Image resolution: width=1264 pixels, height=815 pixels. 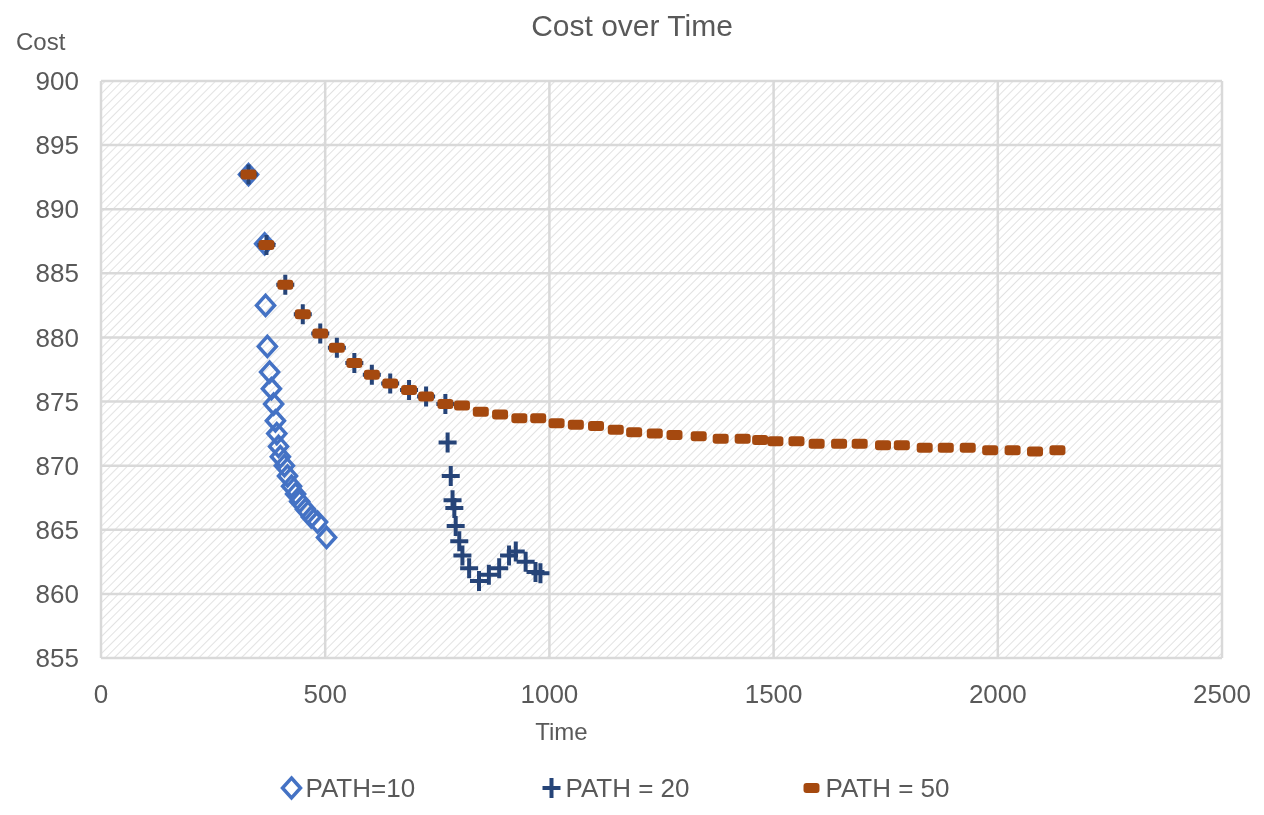 What do you see at coordinates (773, 694) in the screenshot?
I see `x-tick-label: 1500` at bounding box center [773, 694].